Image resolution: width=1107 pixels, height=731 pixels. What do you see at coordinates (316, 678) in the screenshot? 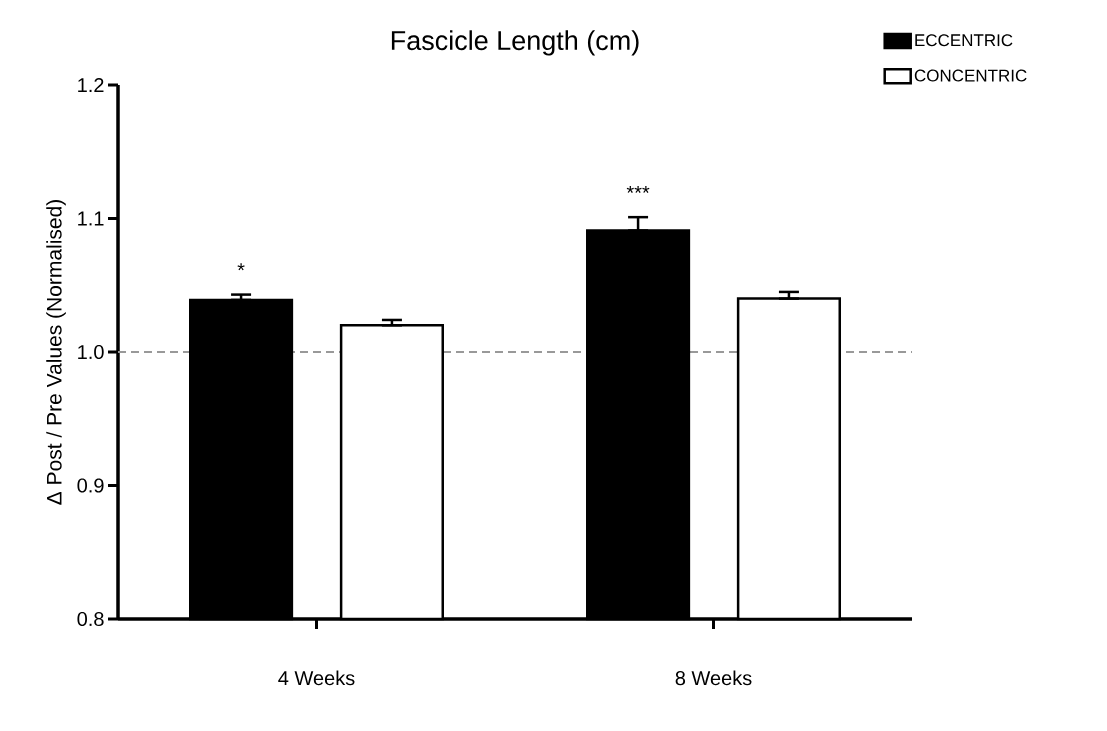
I see `x-tick-label: 4 Weeks` at bounding box center [316, 678].